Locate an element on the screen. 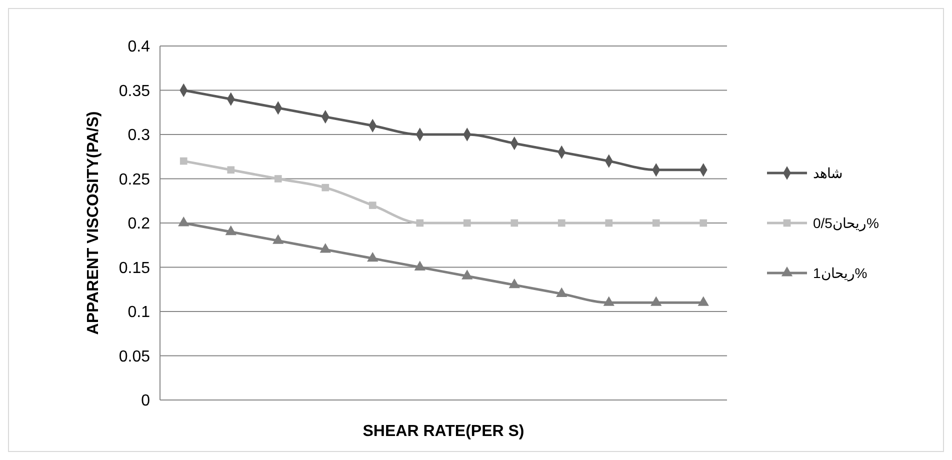 This screenshot has height=460, width=952. y-tick-label: 0.25 is located at coordinates (134, 179).